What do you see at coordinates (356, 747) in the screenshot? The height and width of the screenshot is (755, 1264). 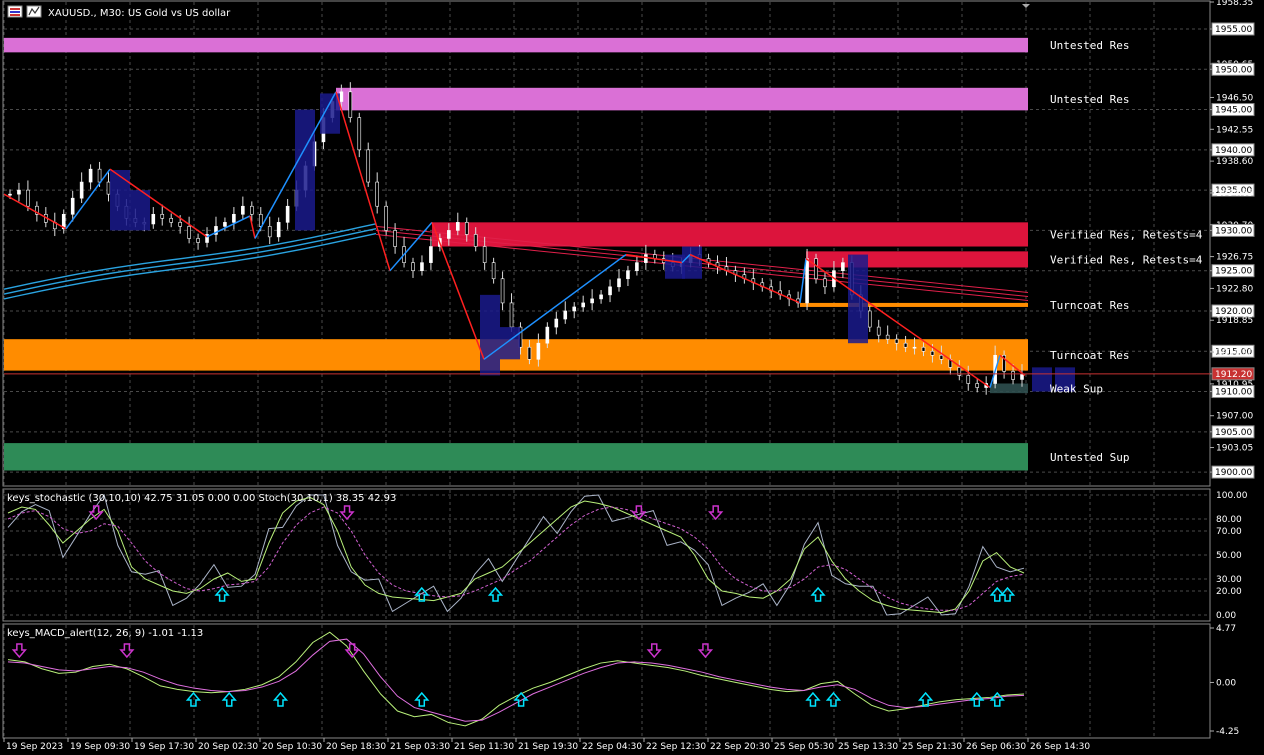 I see `time-label: 20 Sep 18:30` at bounding box center [356, 747].